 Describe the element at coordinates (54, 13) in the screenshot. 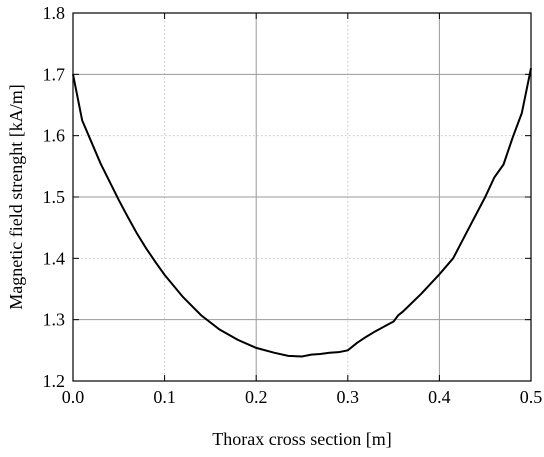

I see `y-tick-label: 1.8` at that location.